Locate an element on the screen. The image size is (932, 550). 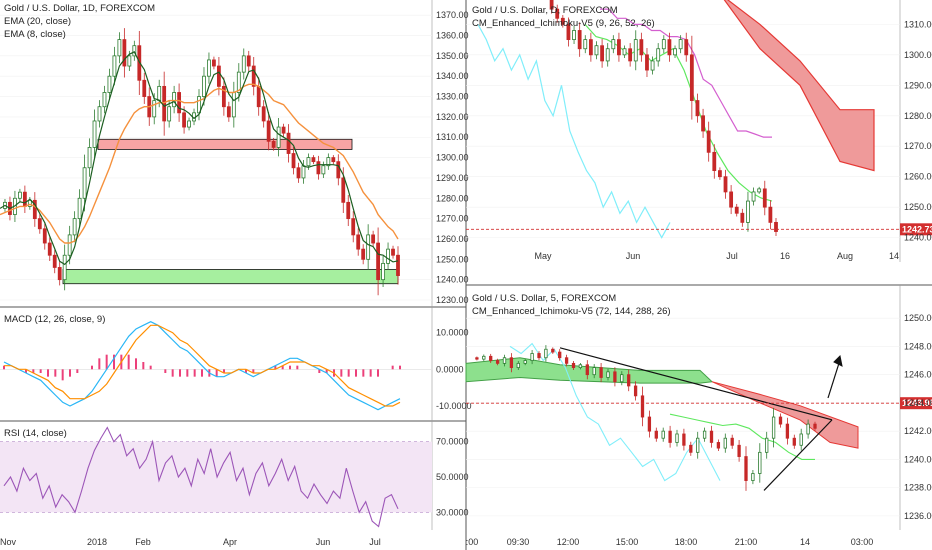
breakout-arrow-head is located at coordinates (838, 360).